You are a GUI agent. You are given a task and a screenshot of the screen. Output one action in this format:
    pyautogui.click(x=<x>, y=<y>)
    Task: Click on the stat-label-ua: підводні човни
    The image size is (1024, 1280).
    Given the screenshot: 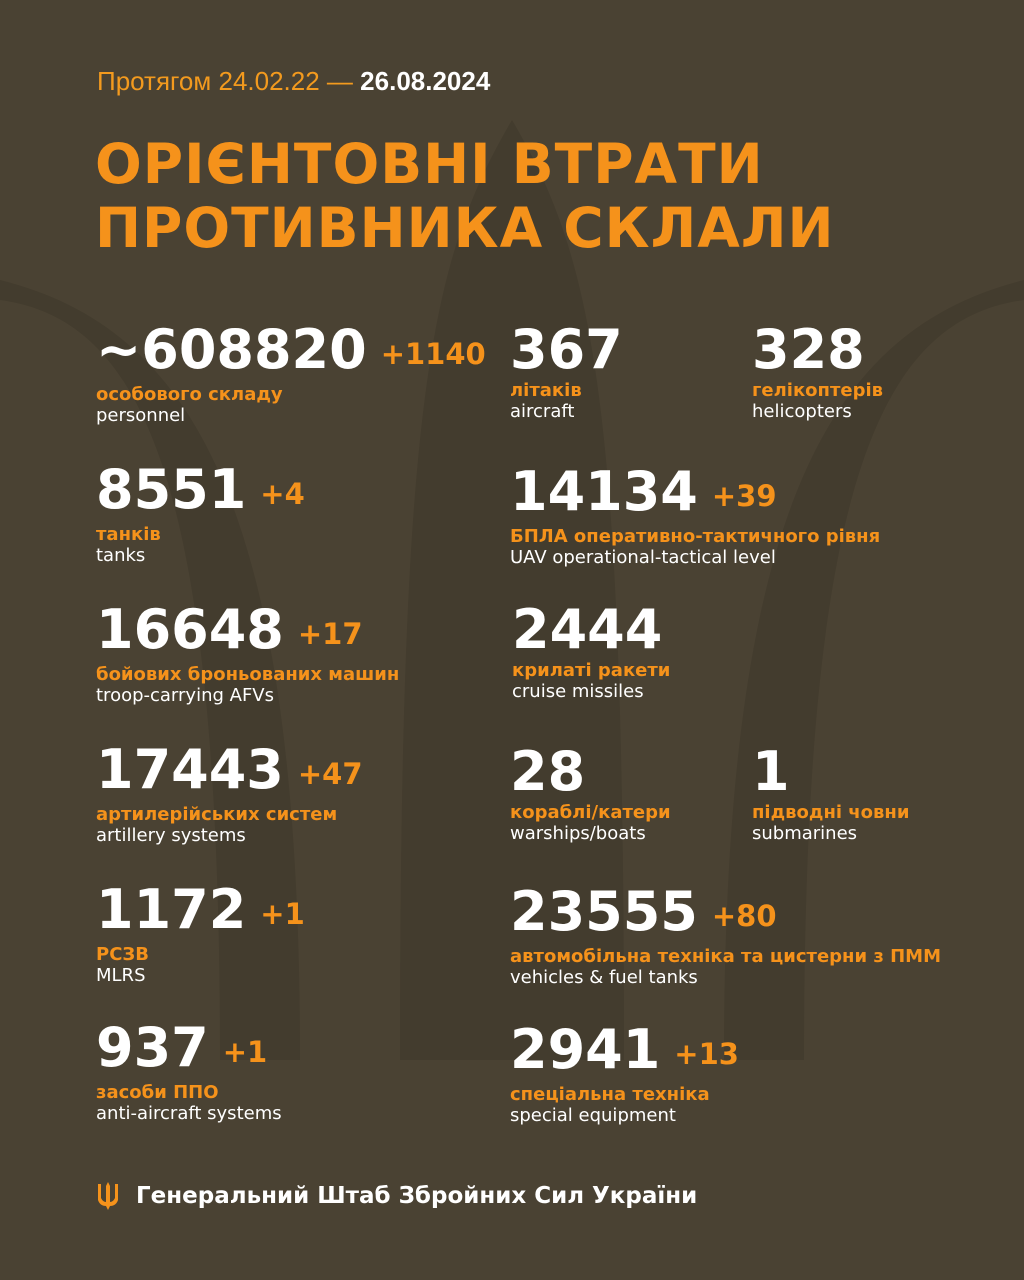 What is the action you would take?
    pyautogui.click(x=831, y=812)
    